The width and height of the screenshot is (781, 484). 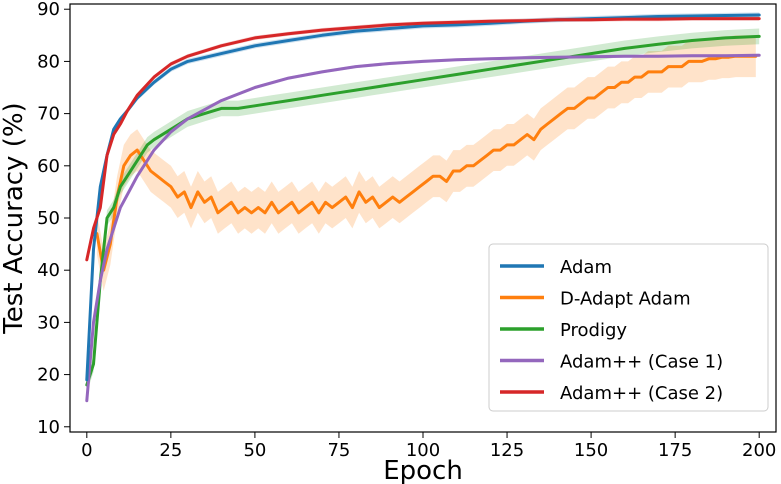 I want to click on y-tick-label: 80, so click(x=48, y=61).